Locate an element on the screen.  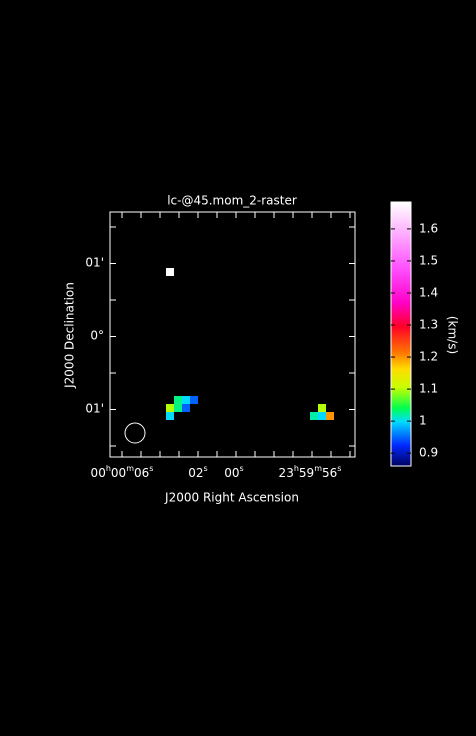
colorbar-frame is located at coordinates (401, 334).